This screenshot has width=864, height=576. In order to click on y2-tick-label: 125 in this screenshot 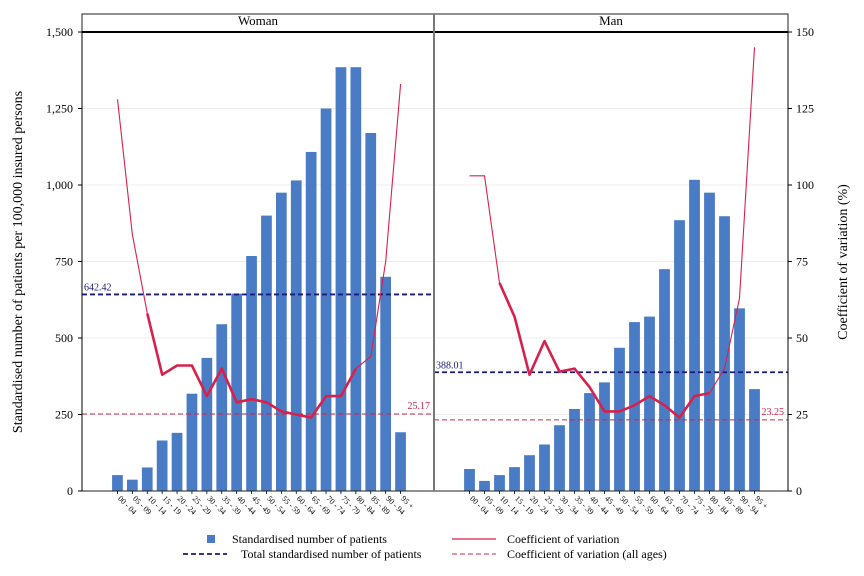, I will do `click(805, 109)`.